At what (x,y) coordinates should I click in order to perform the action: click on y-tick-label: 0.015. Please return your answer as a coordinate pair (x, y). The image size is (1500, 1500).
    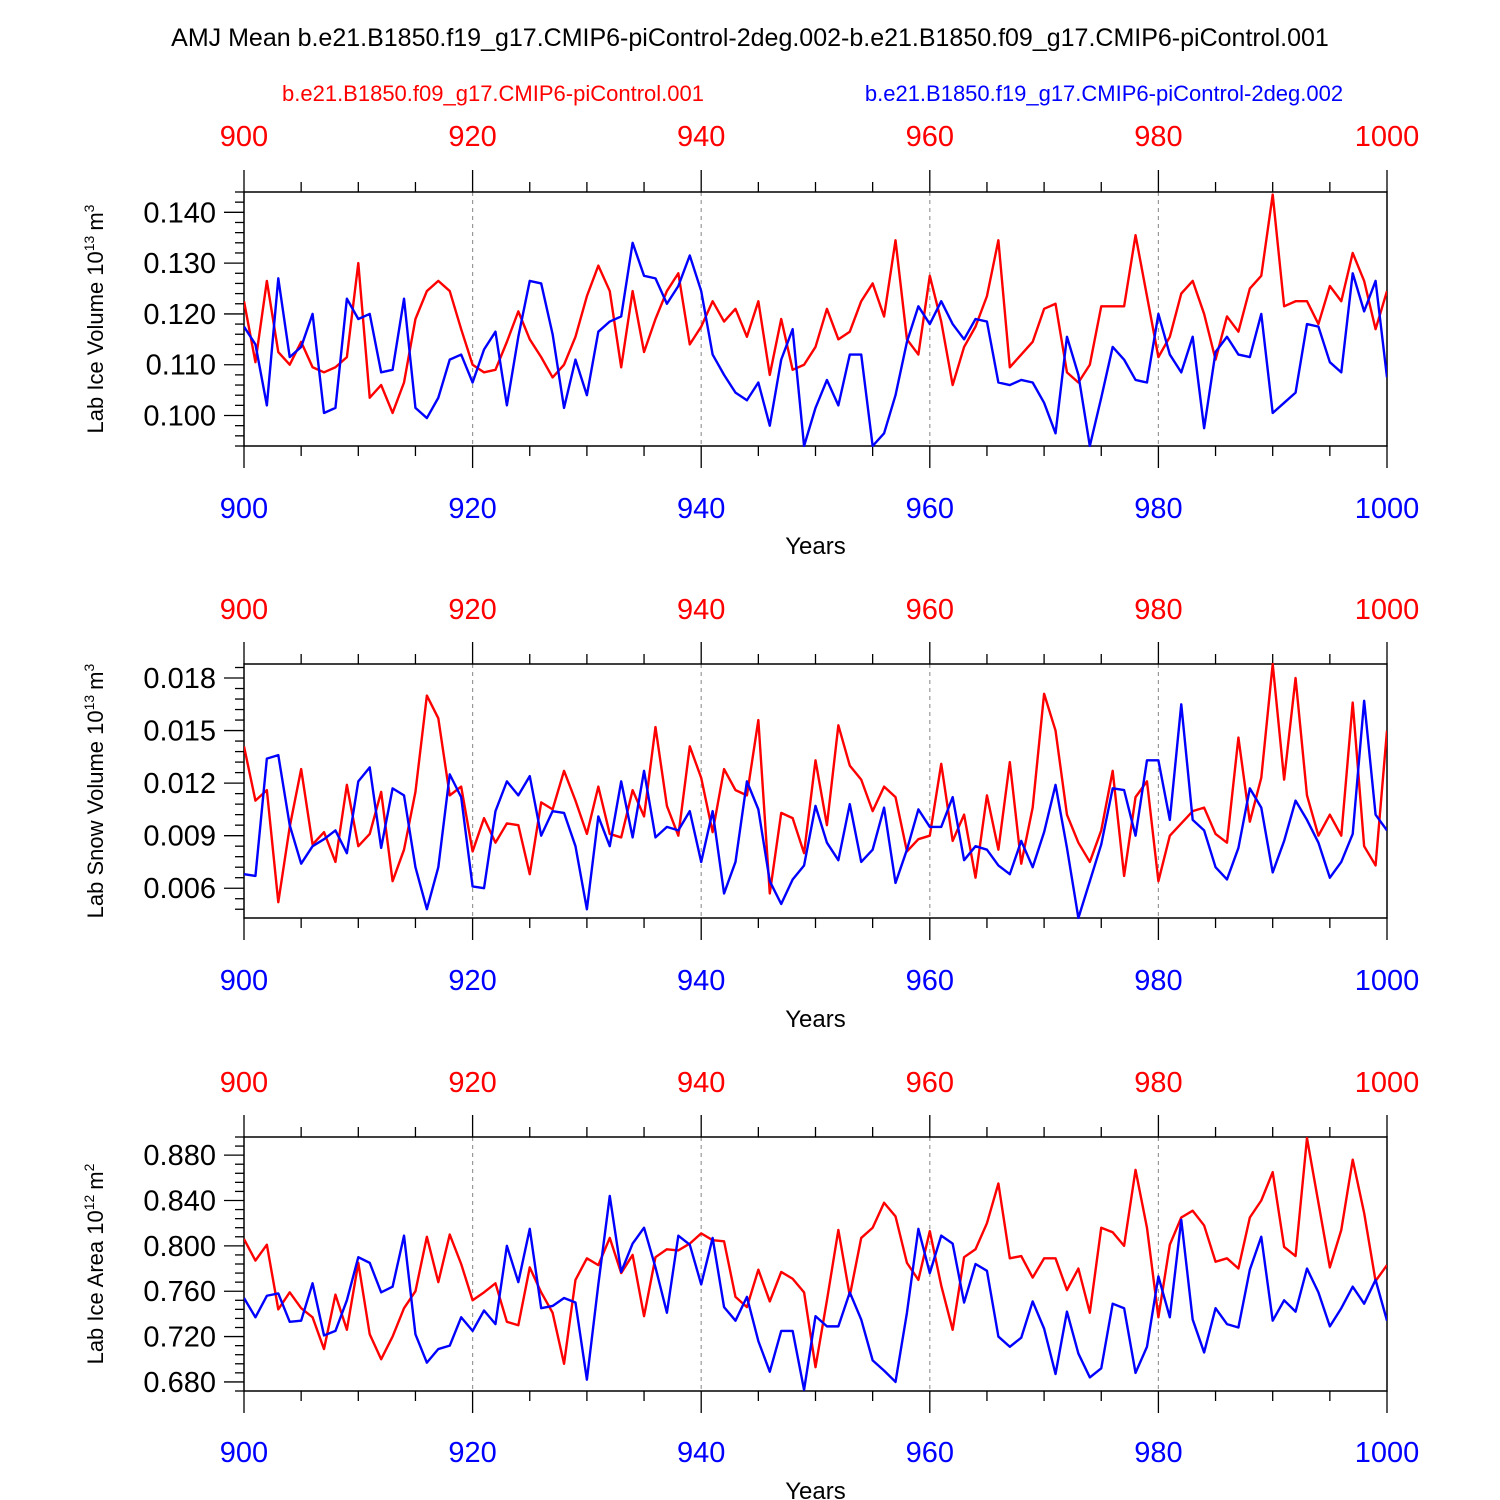
    Looking at the image, I should click on (179, 732).